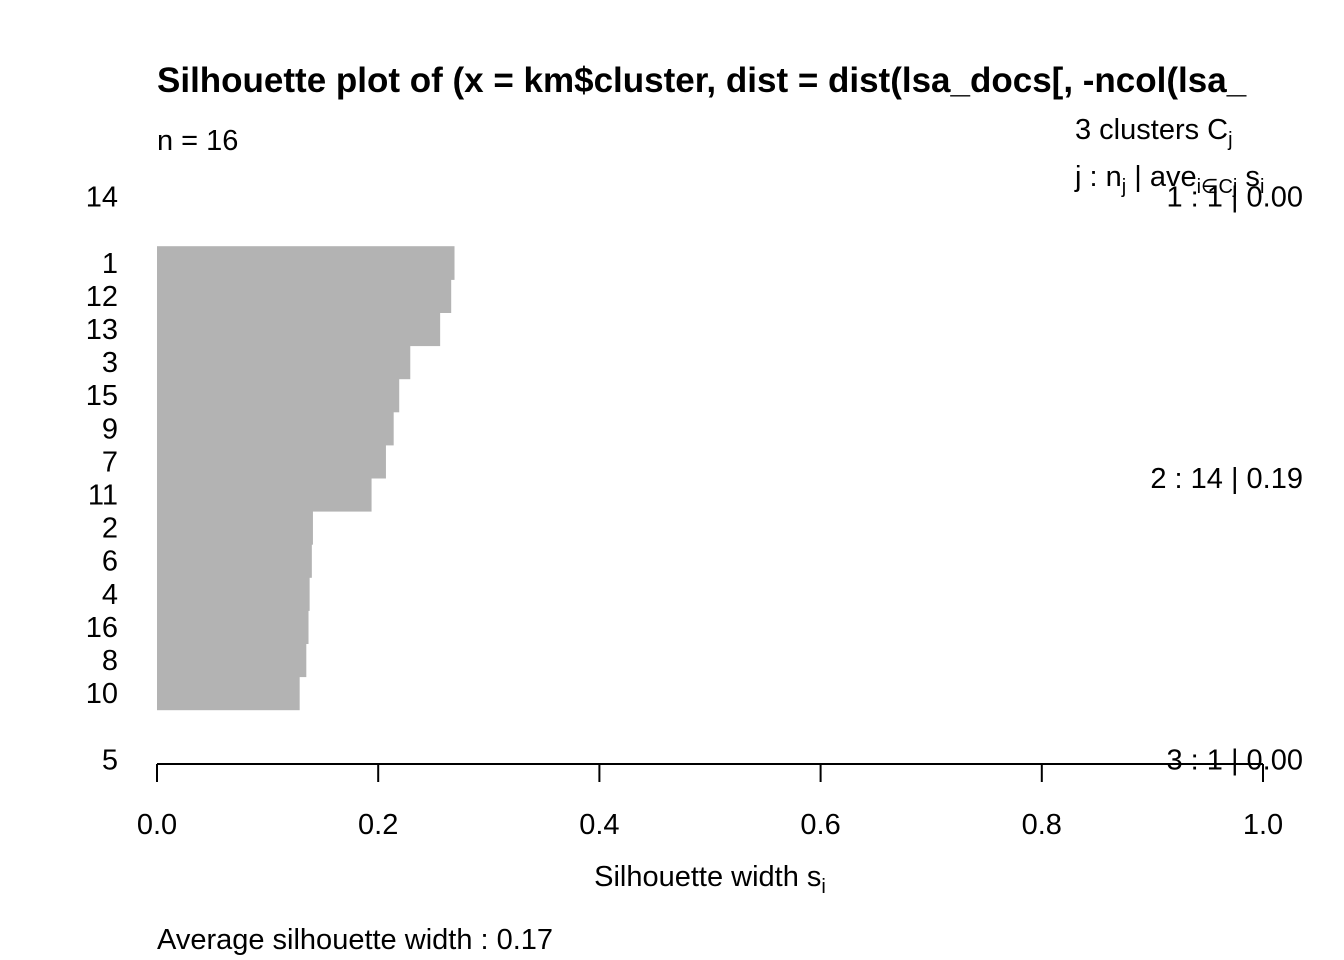 This screenshot has width=1344, height=960. Describe the element at coordinates (110, 264) in the screenshot. I see `y-label-1: 1` at that location.